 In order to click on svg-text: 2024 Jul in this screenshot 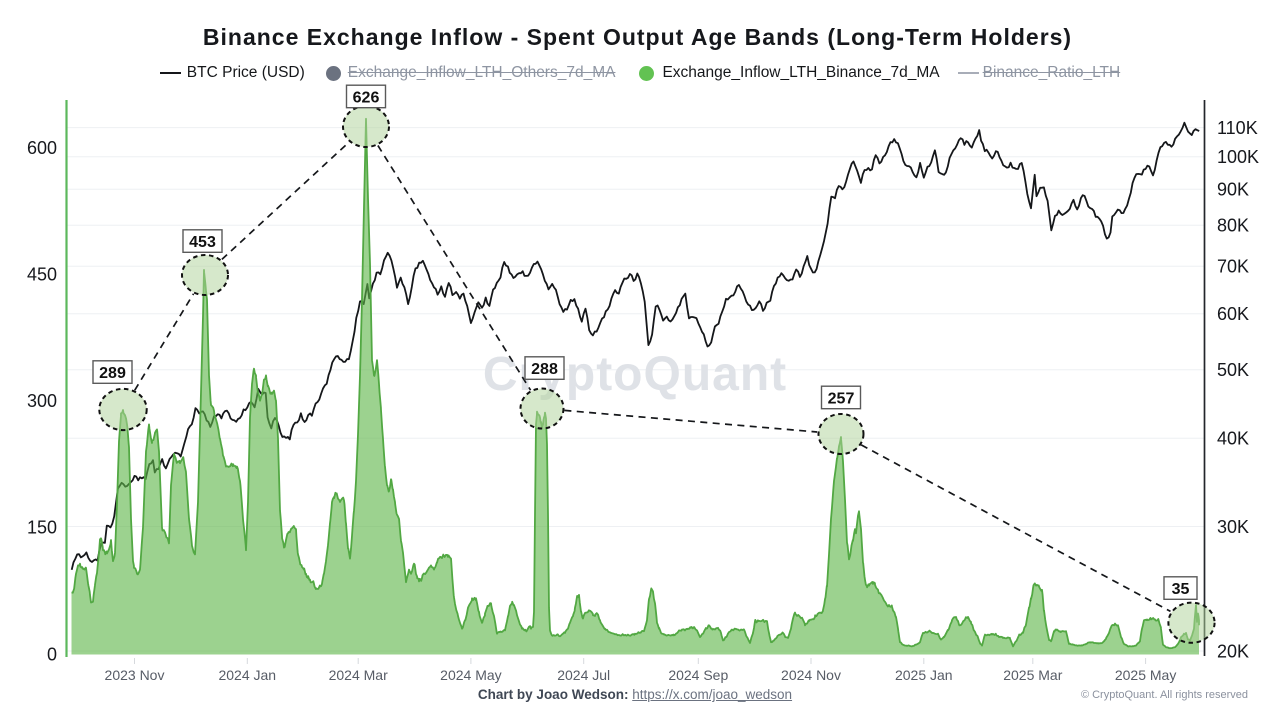, I will do `click(583, 675)`.